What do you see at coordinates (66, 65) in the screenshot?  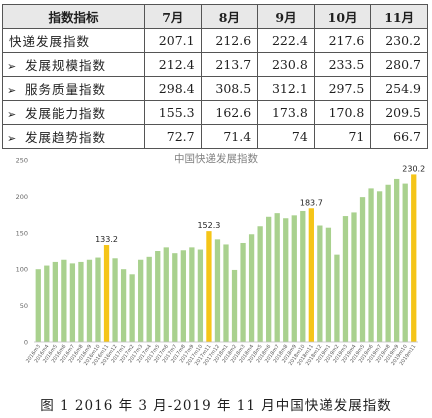 I see `row-label-text: 发展规模指数` at bounding box center [66, 65].